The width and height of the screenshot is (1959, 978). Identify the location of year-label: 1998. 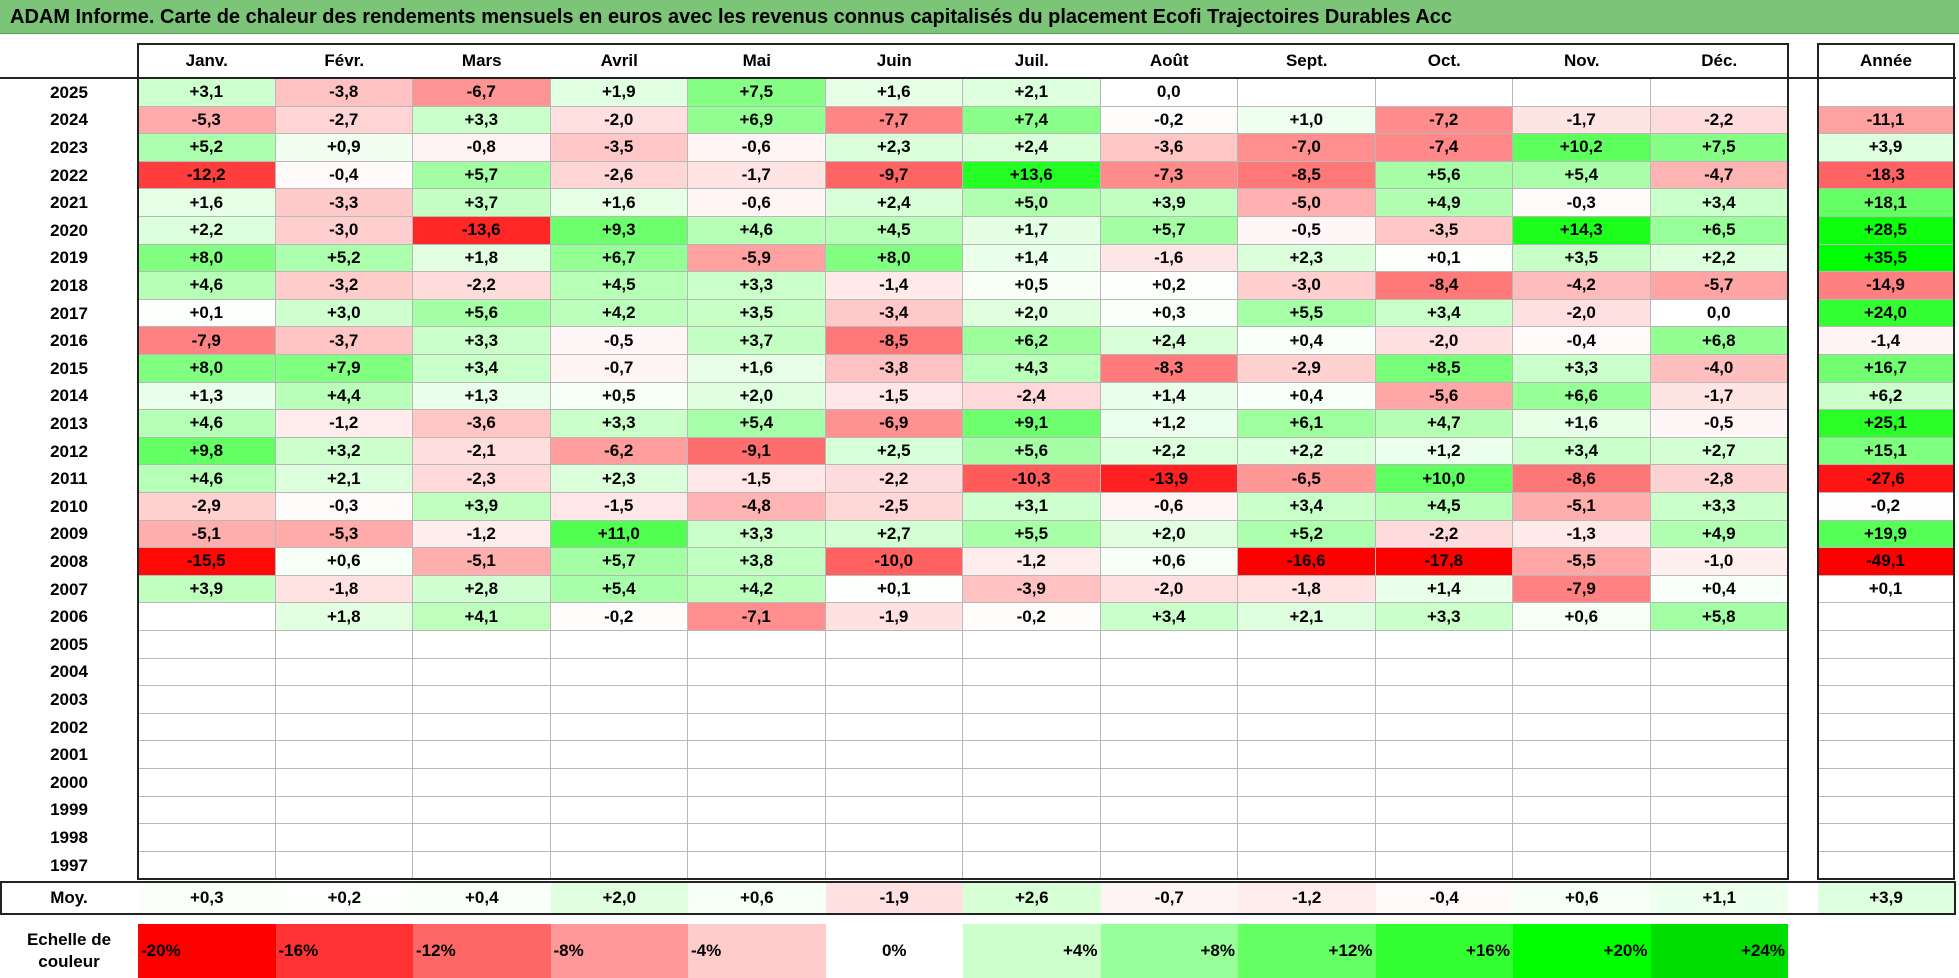
(69, 837).